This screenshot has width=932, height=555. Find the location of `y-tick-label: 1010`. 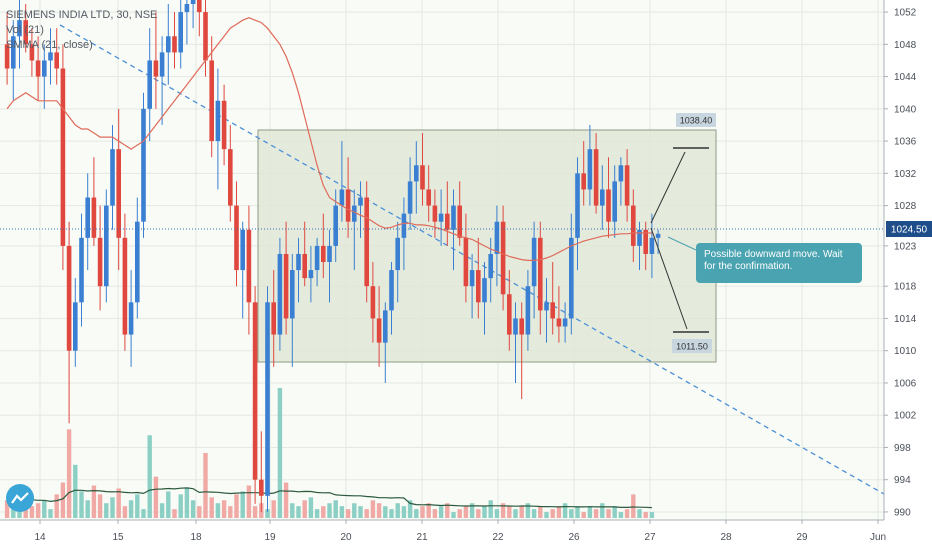

y-tick-label: 1010 is located at coordinates (905, 351).